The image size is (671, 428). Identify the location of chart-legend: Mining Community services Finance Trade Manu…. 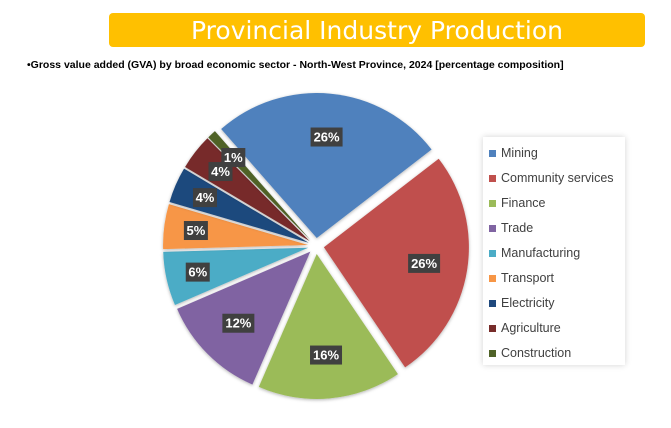
(554, 251).